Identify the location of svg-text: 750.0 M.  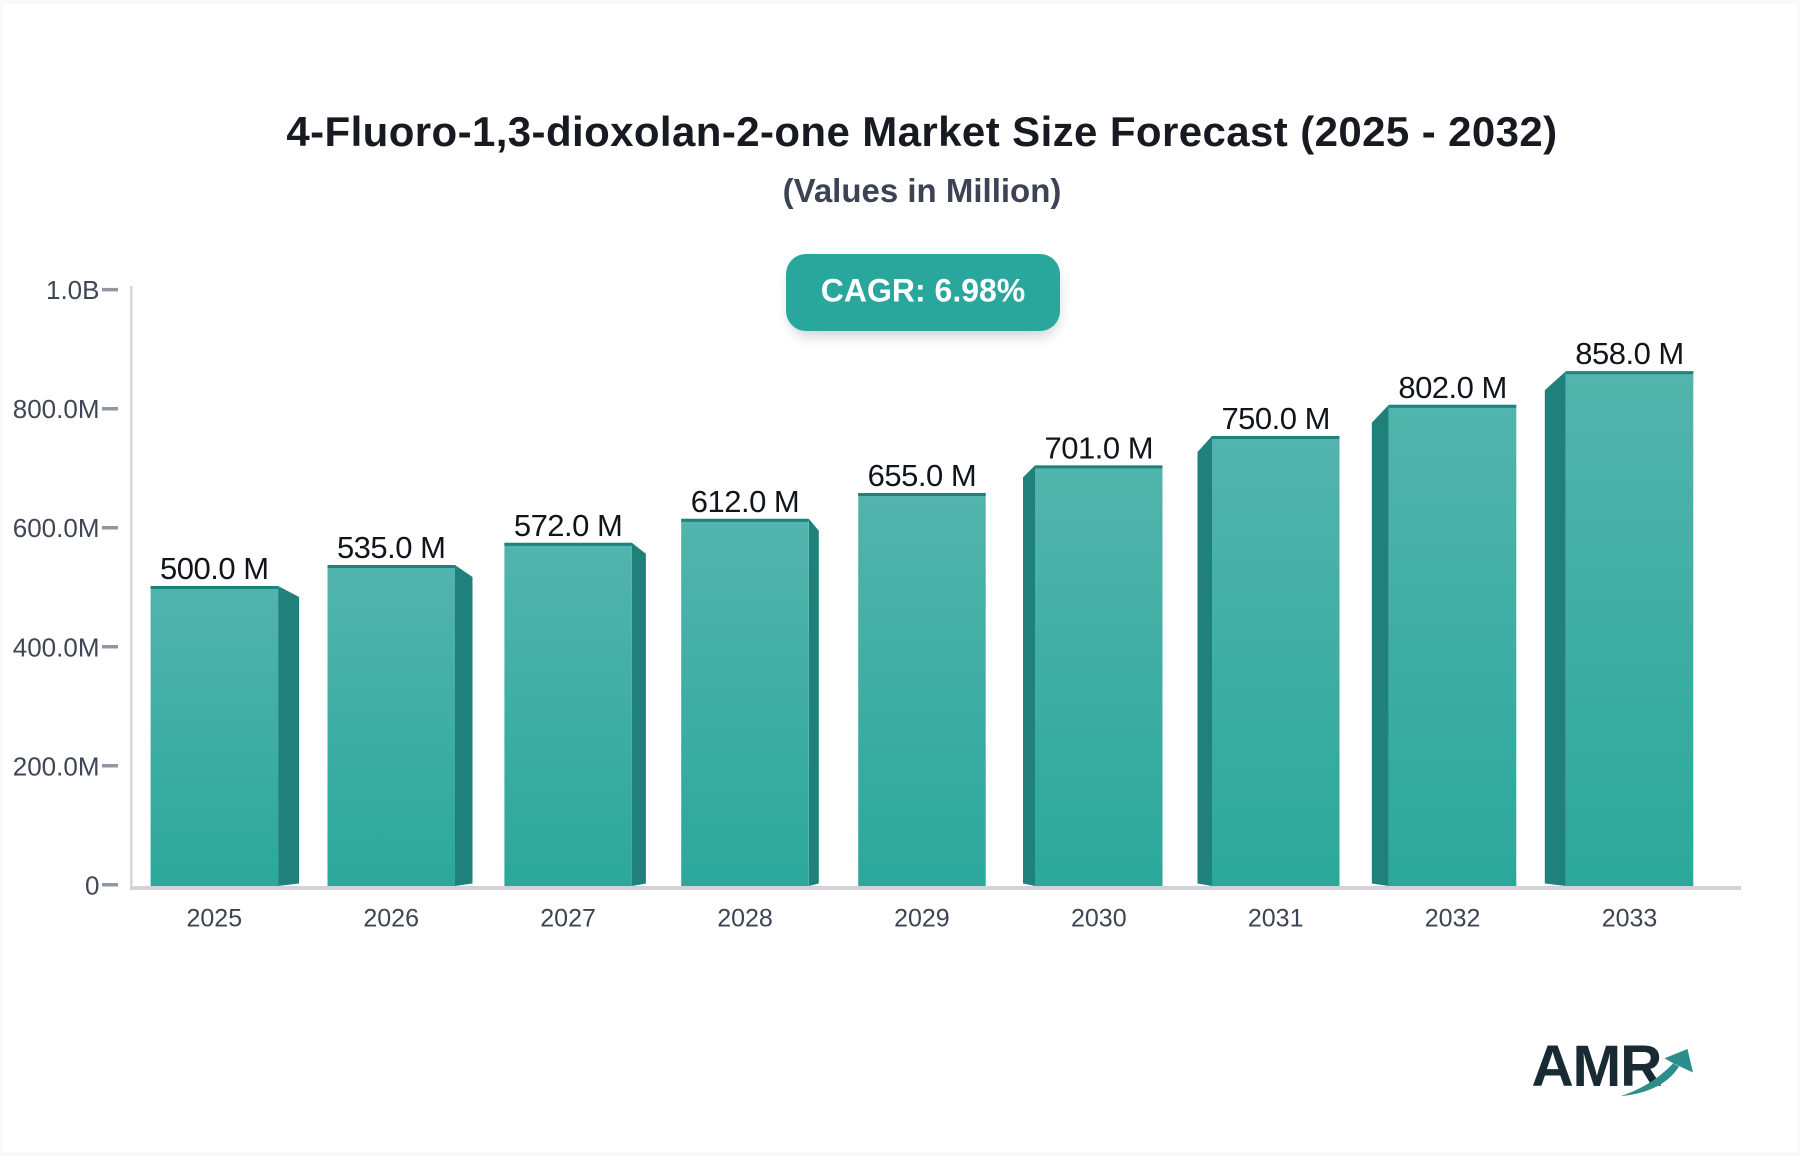
(1275, 418).